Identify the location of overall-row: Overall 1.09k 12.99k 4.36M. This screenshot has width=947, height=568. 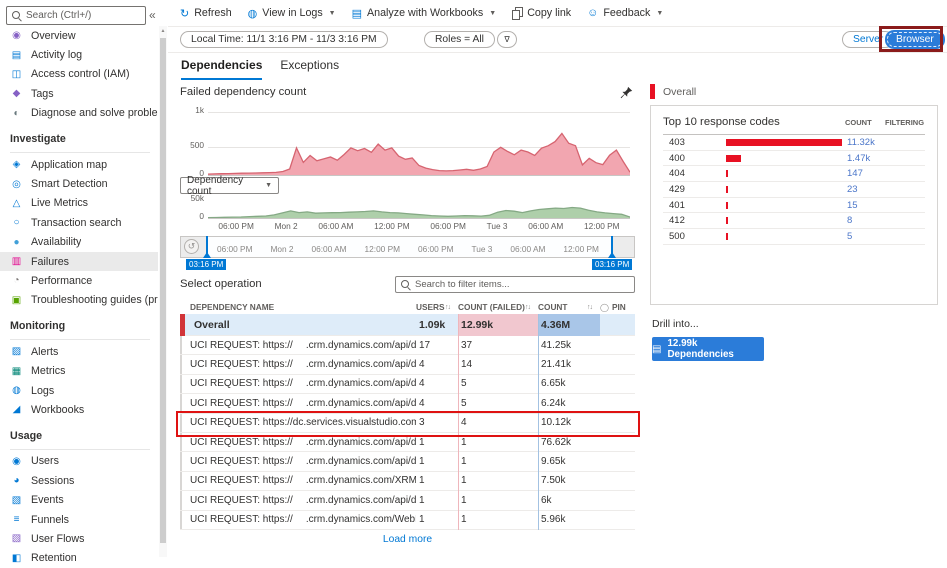
(407, 325).